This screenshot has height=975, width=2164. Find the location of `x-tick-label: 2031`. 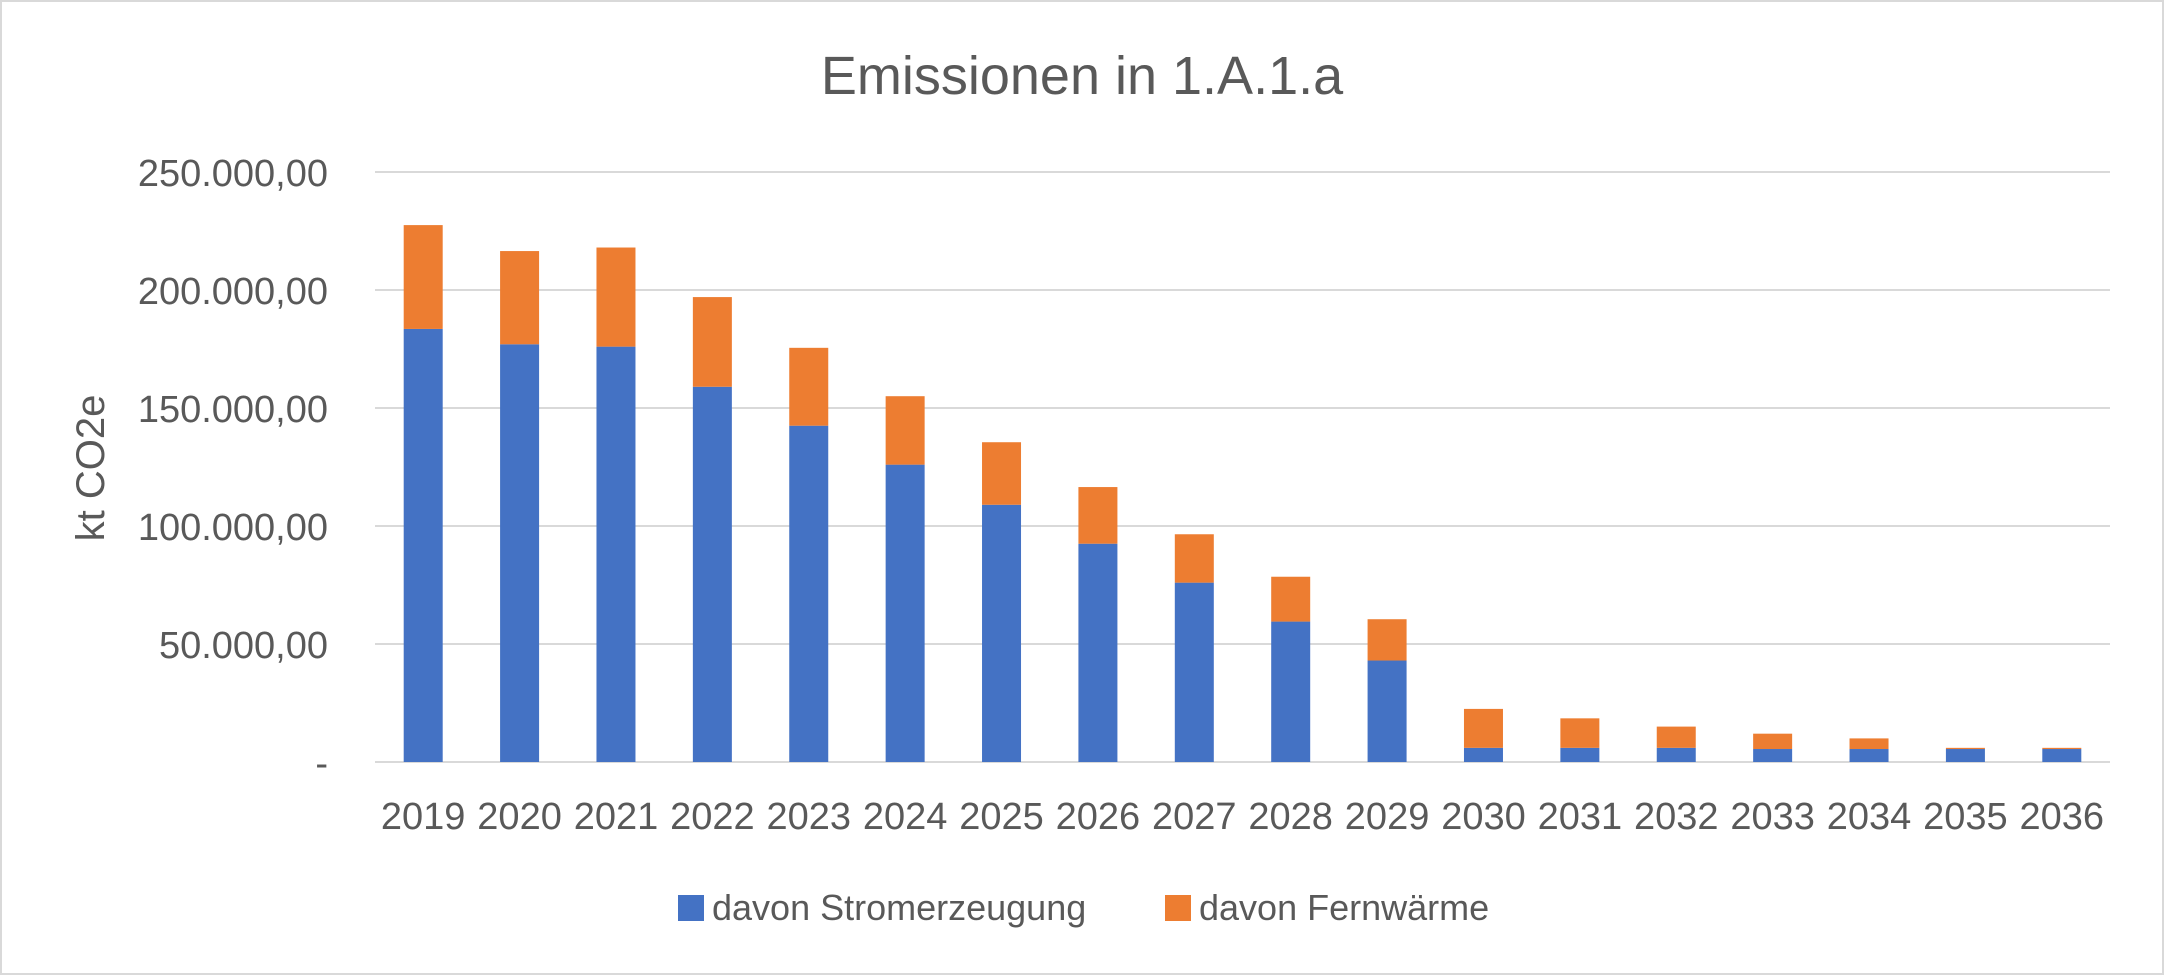

x-tick-label: 2031 is located at coordinates (1580, 817).